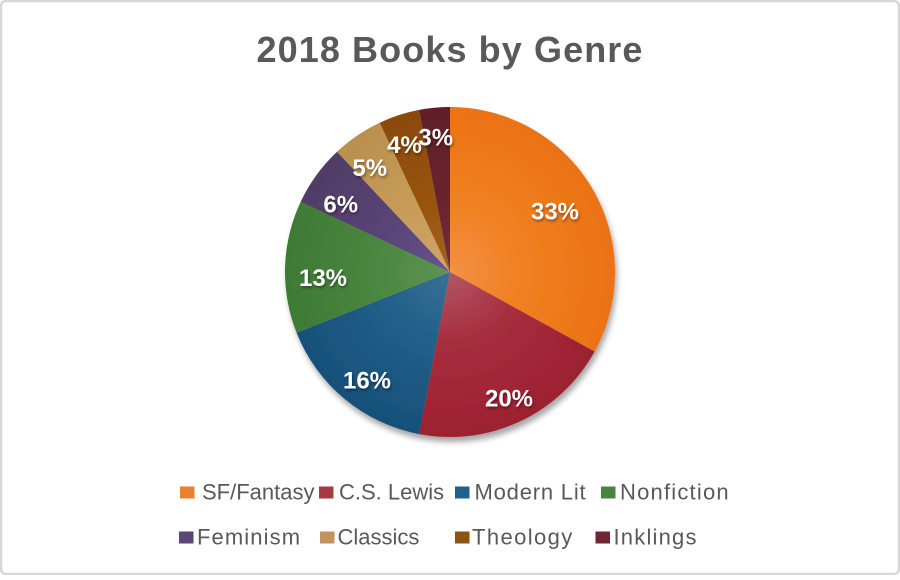 Image resolution: width=900 pixels, height=580 pixels. What do you see at coordinates (367, 381) in the screenshot?
I see `svg-text: 16%` at bounding box center [367, 381].